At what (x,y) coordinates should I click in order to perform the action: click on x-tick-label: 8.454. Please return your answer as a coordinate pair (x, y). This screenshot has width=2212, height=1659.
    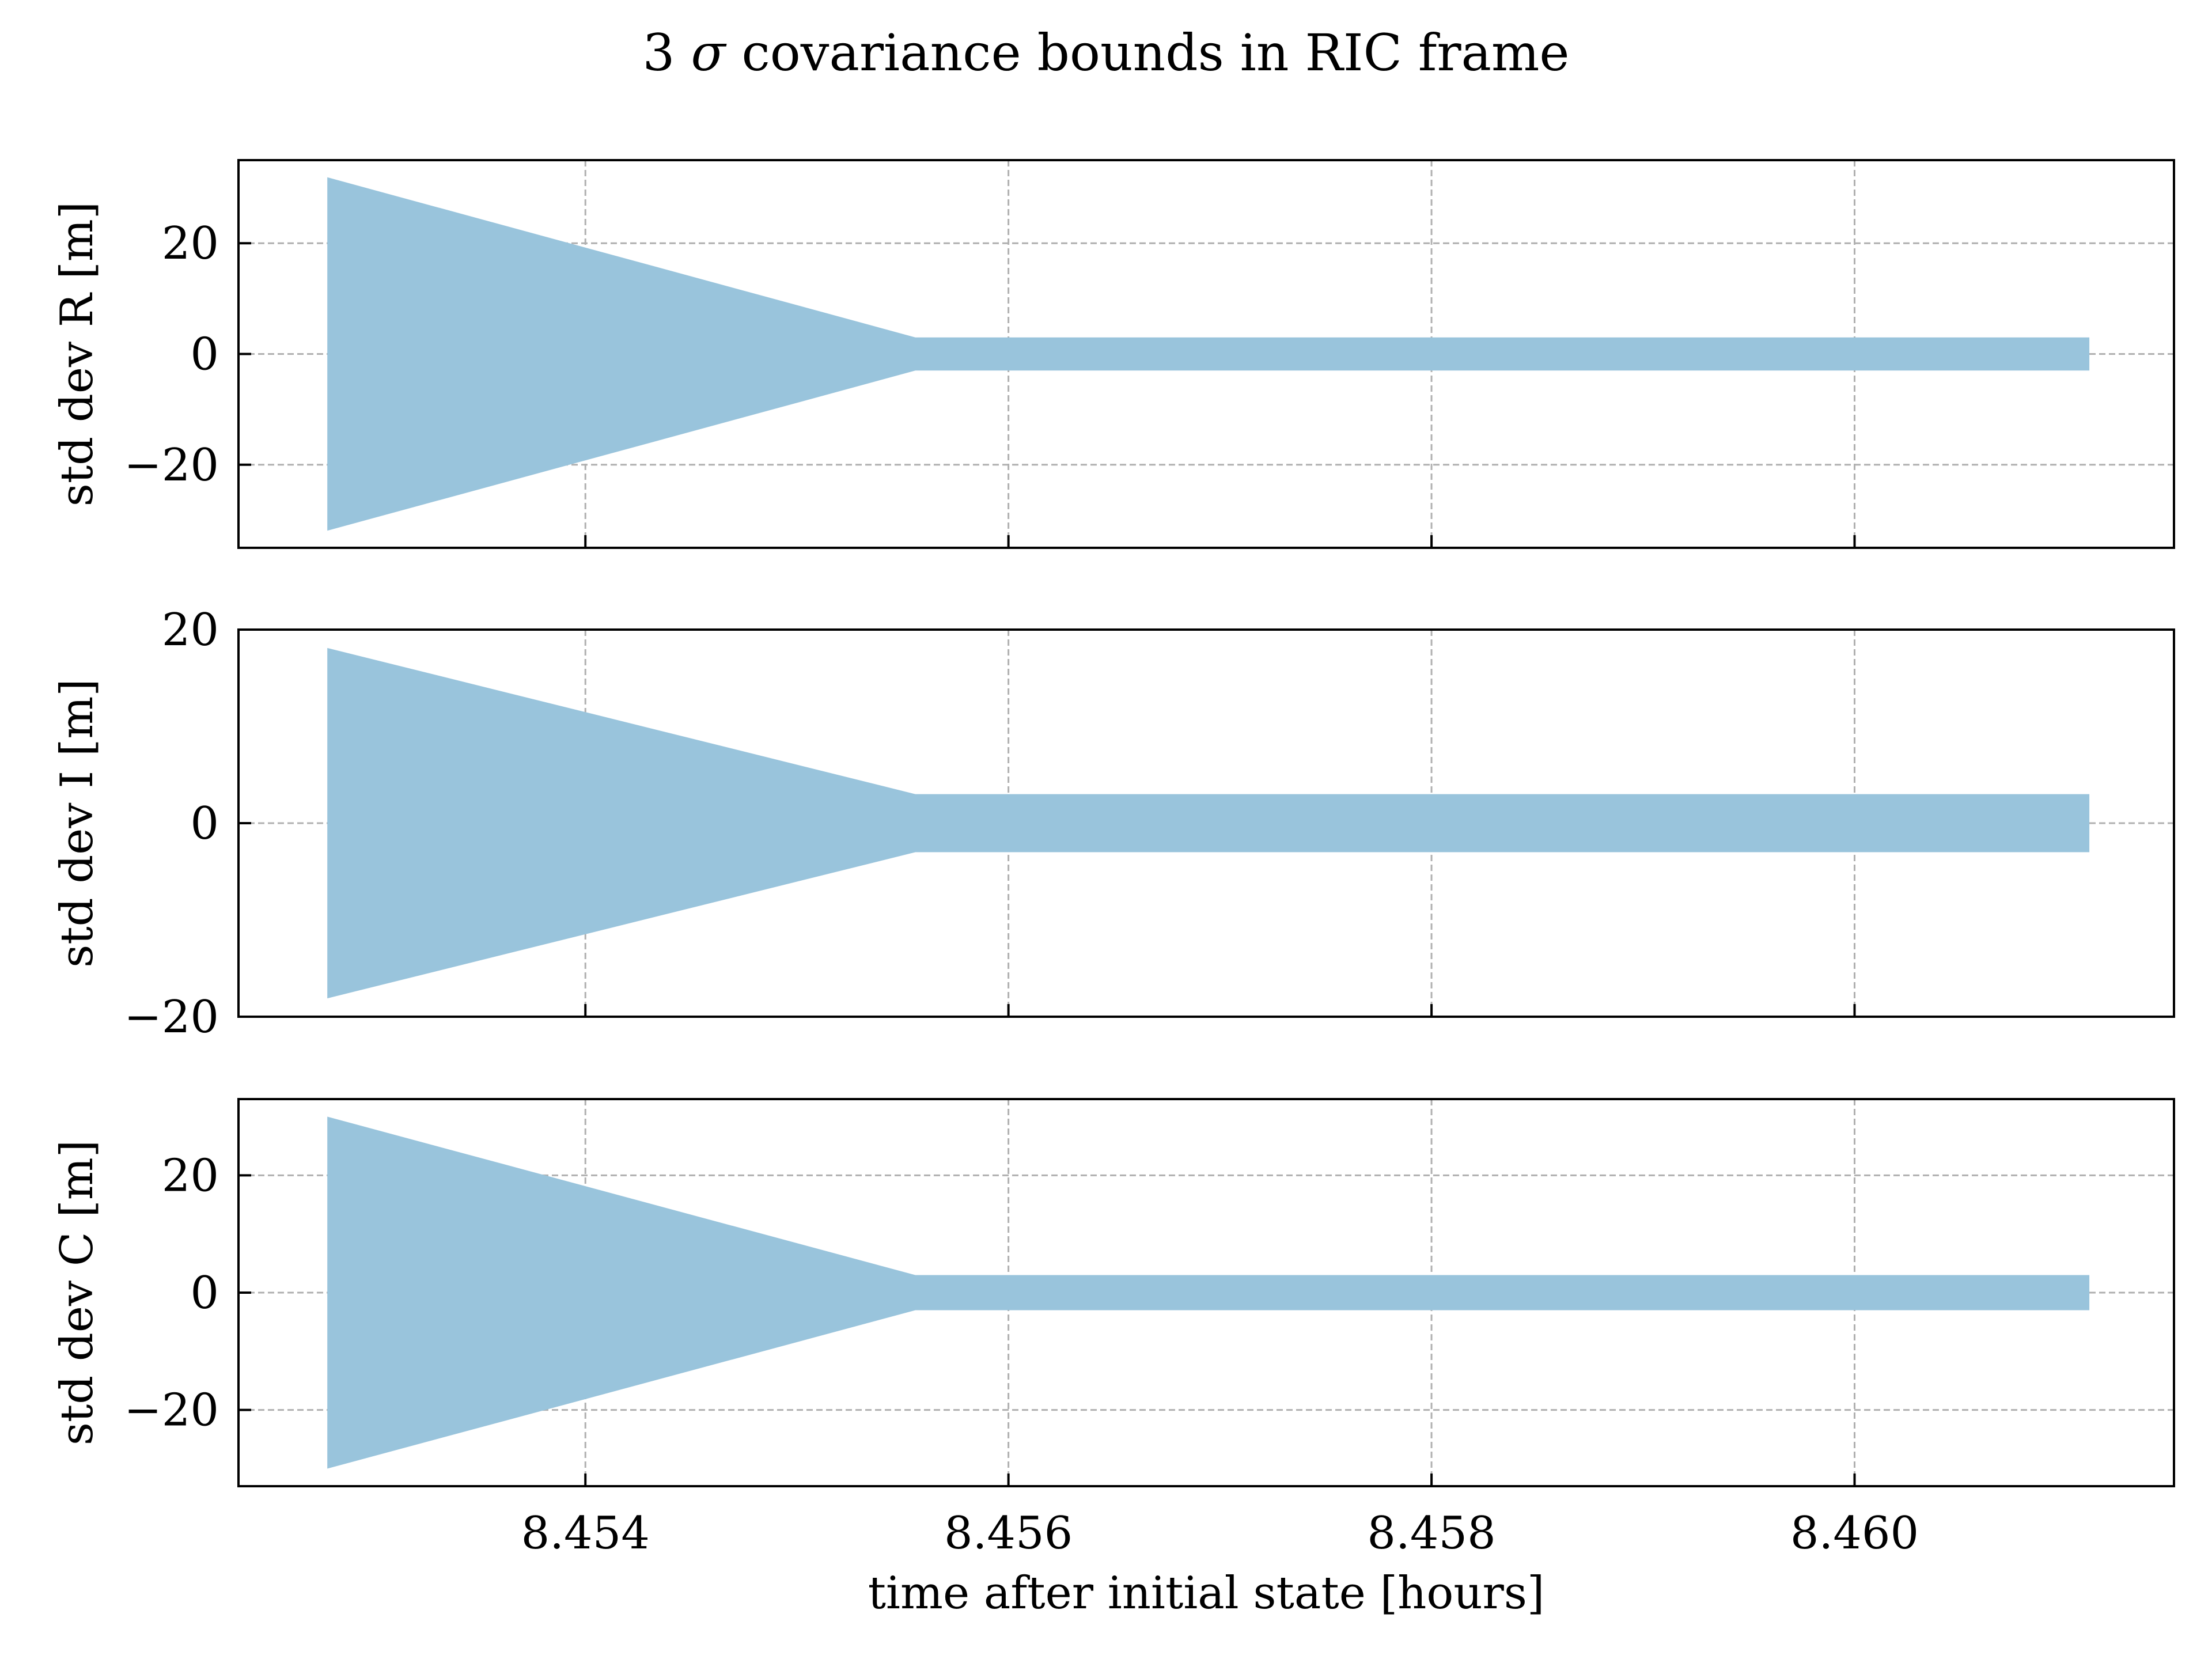
    Looking at the image, I should click on (585, 1533).